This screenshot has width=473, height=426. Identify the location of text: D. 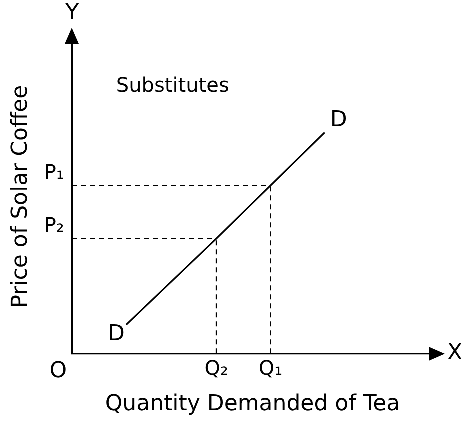
(339, 119).